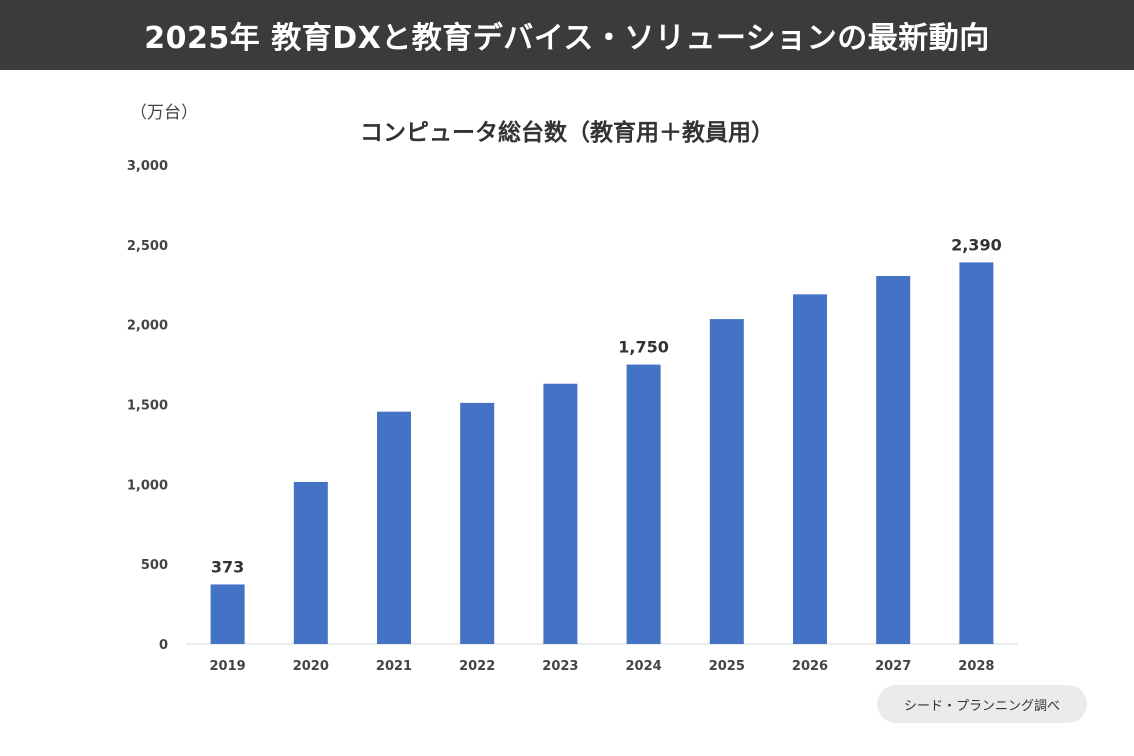 The width and height of the screenshot is (1134, 756). I want to click on bar-2025, so click(726, 481).